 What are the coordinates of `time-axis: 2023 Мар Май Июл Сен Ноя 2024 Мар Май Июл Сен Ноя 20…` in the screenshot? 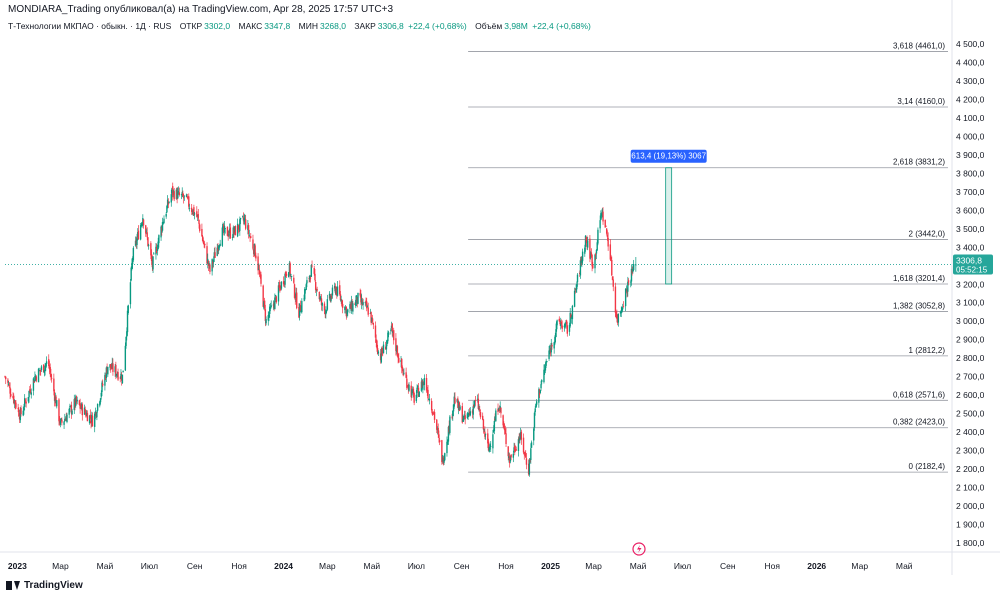 It's located at (460, 566).